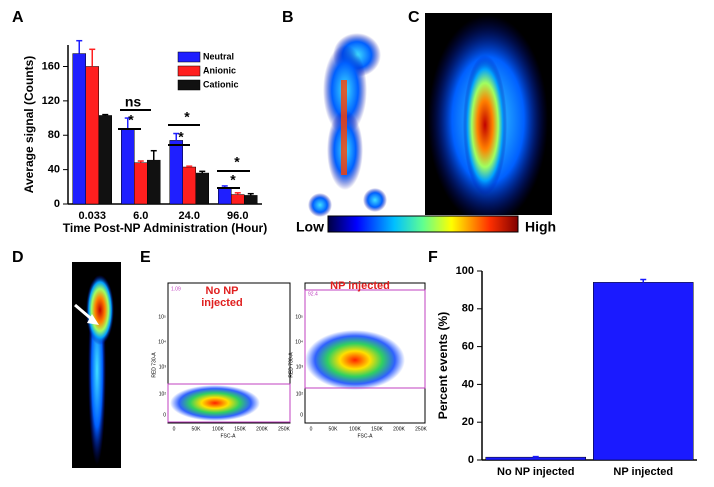  What do you see at coordinates (313, 294) in the screenshot?
I see `flow-gate: 92.4` at bounding box center [313, 294].